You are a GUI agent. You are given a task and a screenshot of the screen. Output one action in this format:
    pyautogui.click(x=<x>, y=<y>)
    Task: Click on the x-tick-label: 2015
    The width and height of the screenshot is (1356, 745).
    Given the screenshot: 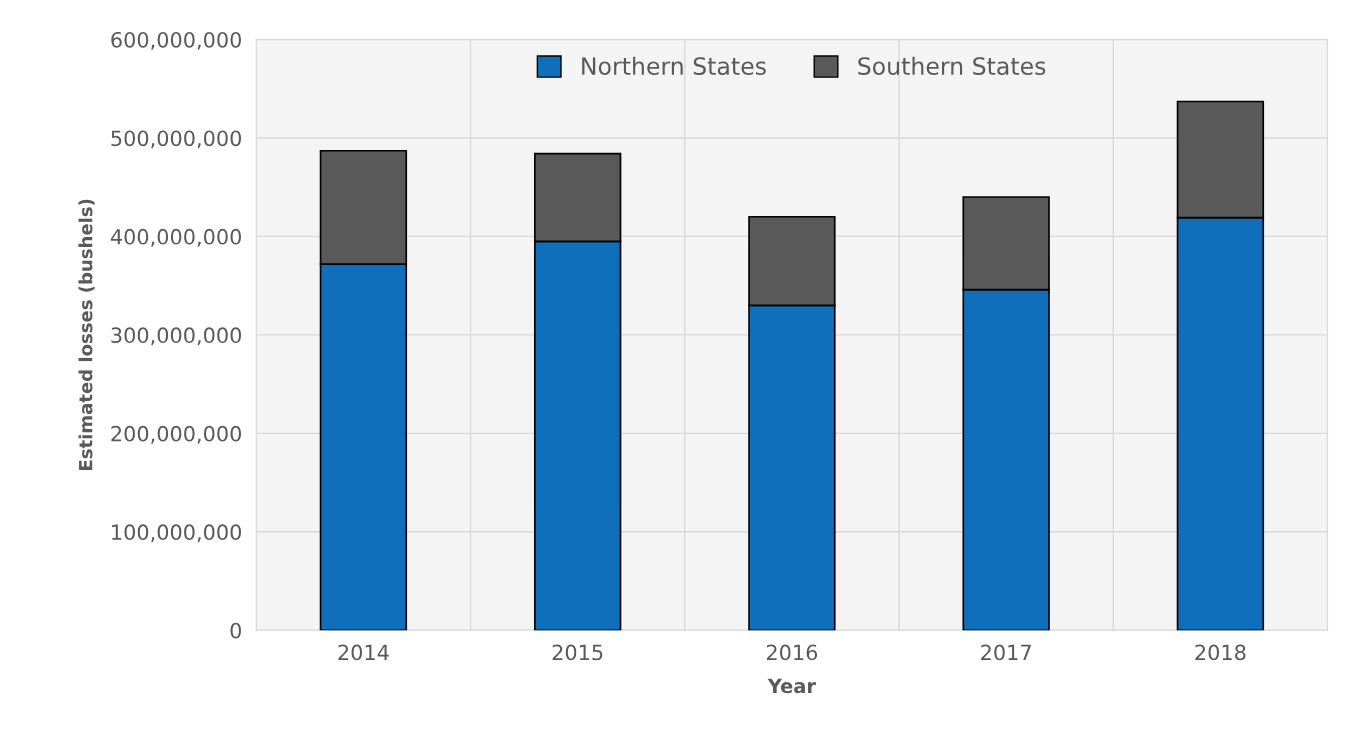 What is the action you would take?
    pyautogui.click(x=577, y=652)
    